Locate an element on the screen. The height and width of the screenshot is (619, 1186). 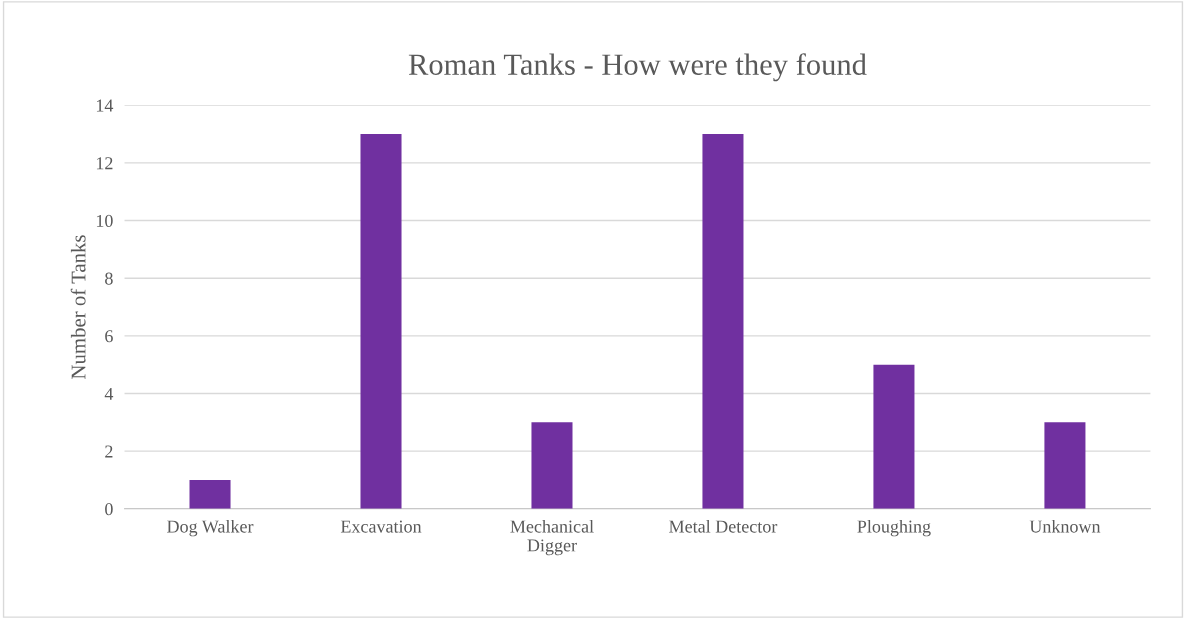
y-tick-label: 10 is located at coordinates (104, 220).